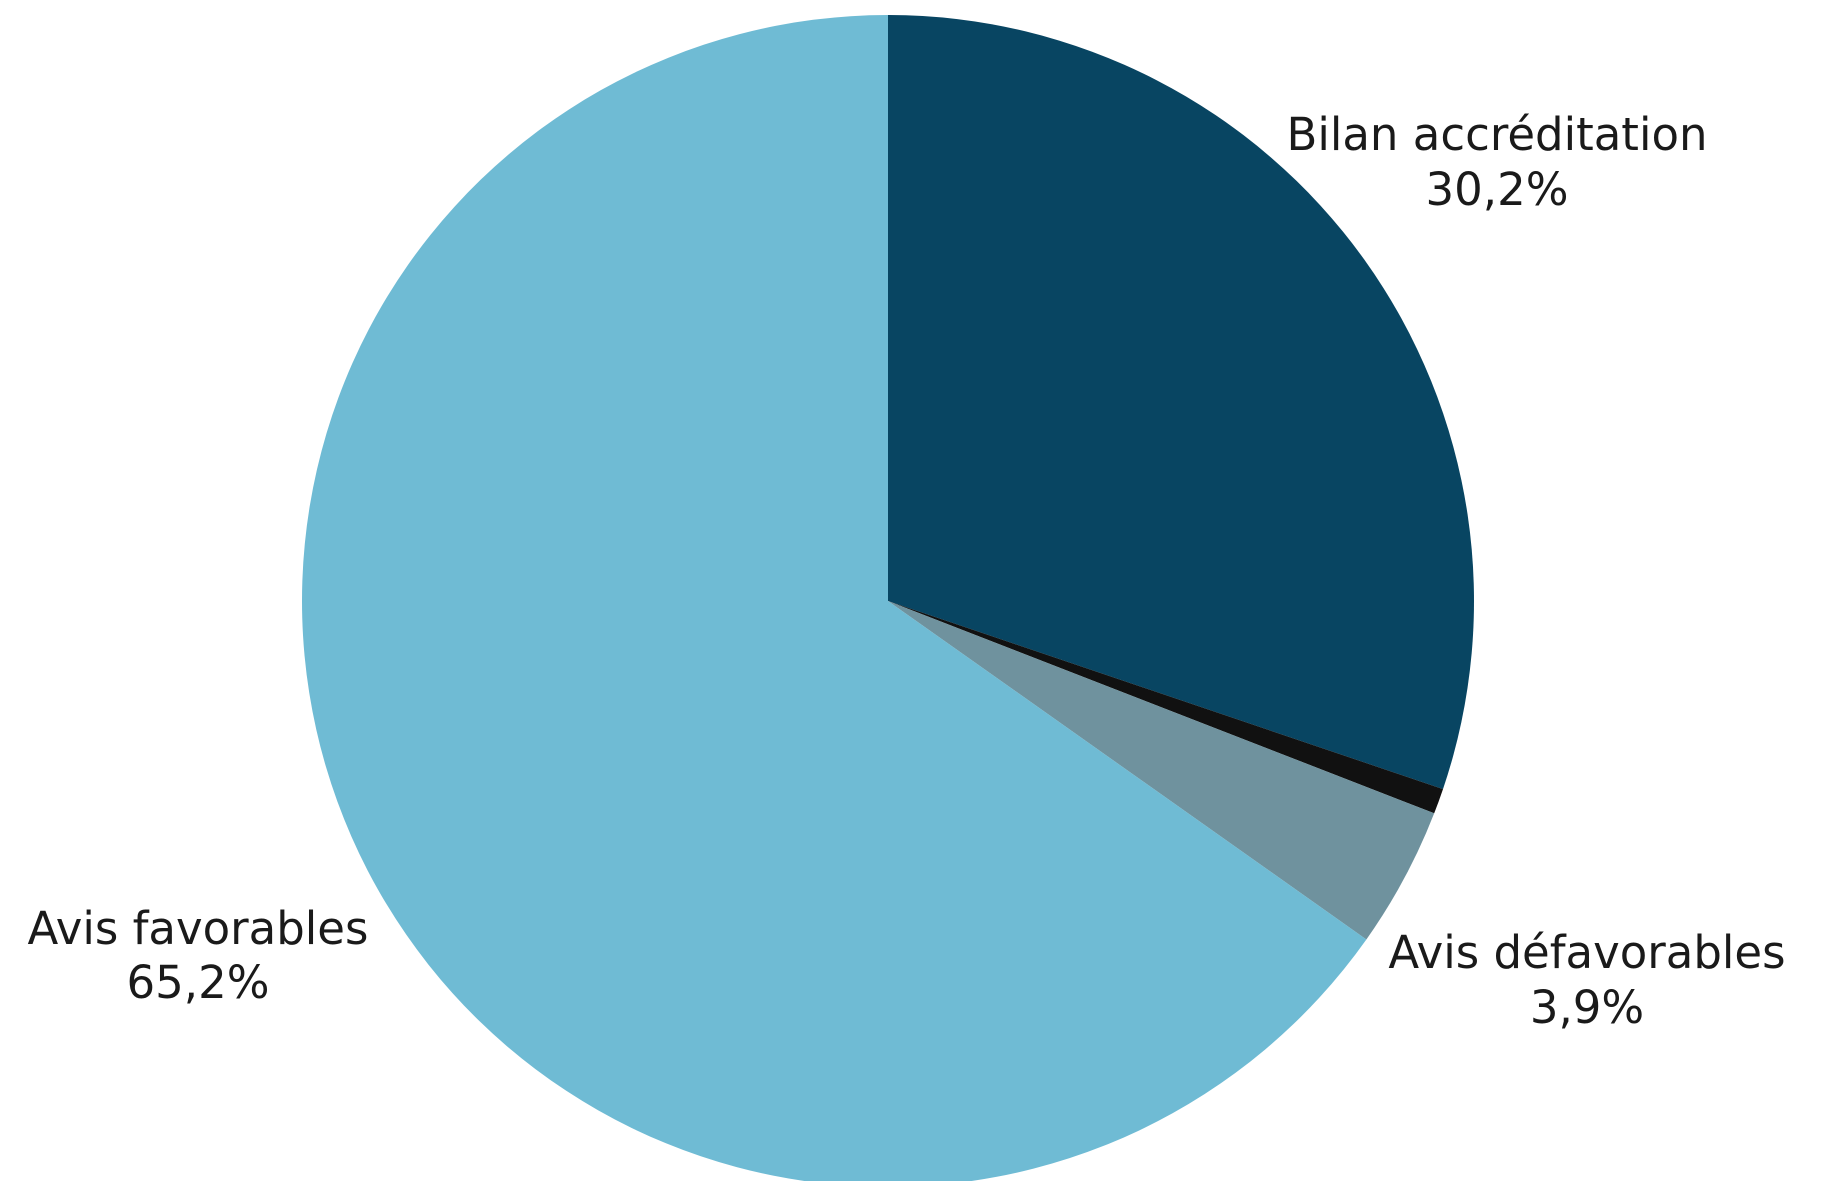 The width and height of the screenshot is (1824, 1181). Describe the element at coordinates (1586, 952) in the screenshot. I see `slice-label-avis-d-favorables: Avis défavorables` at that location.